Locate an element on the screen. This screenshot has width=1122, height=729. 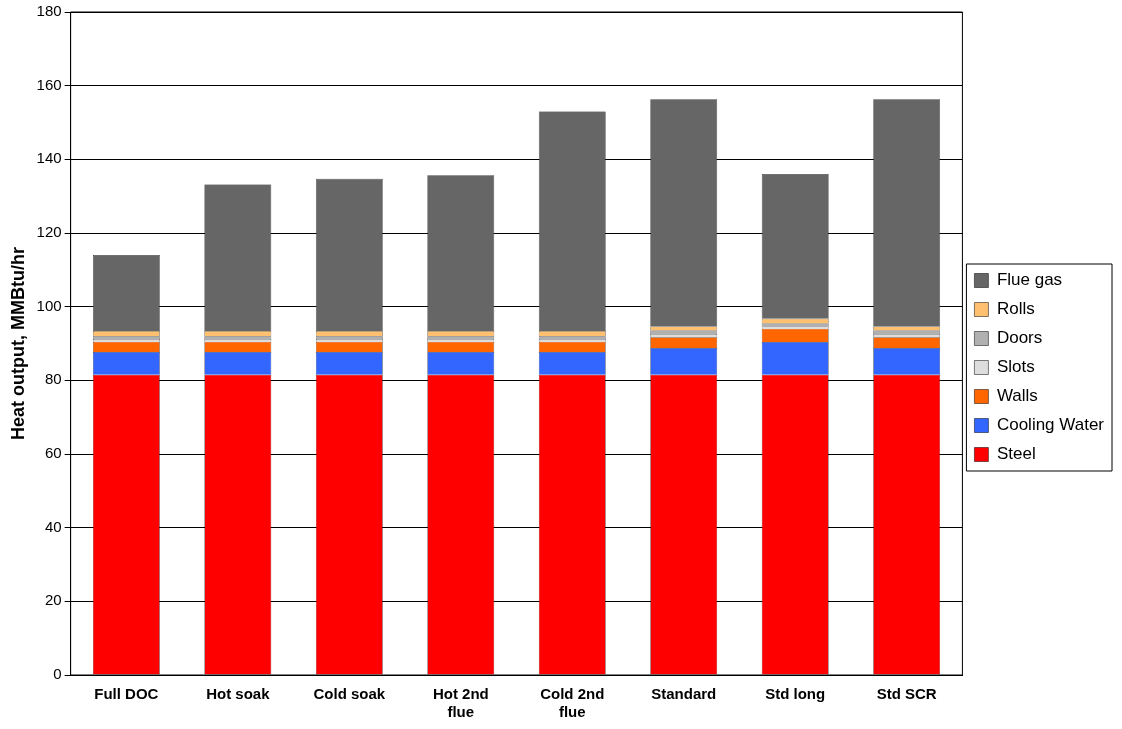
y-tick-label: 180 is located at coordinates (49, 11).